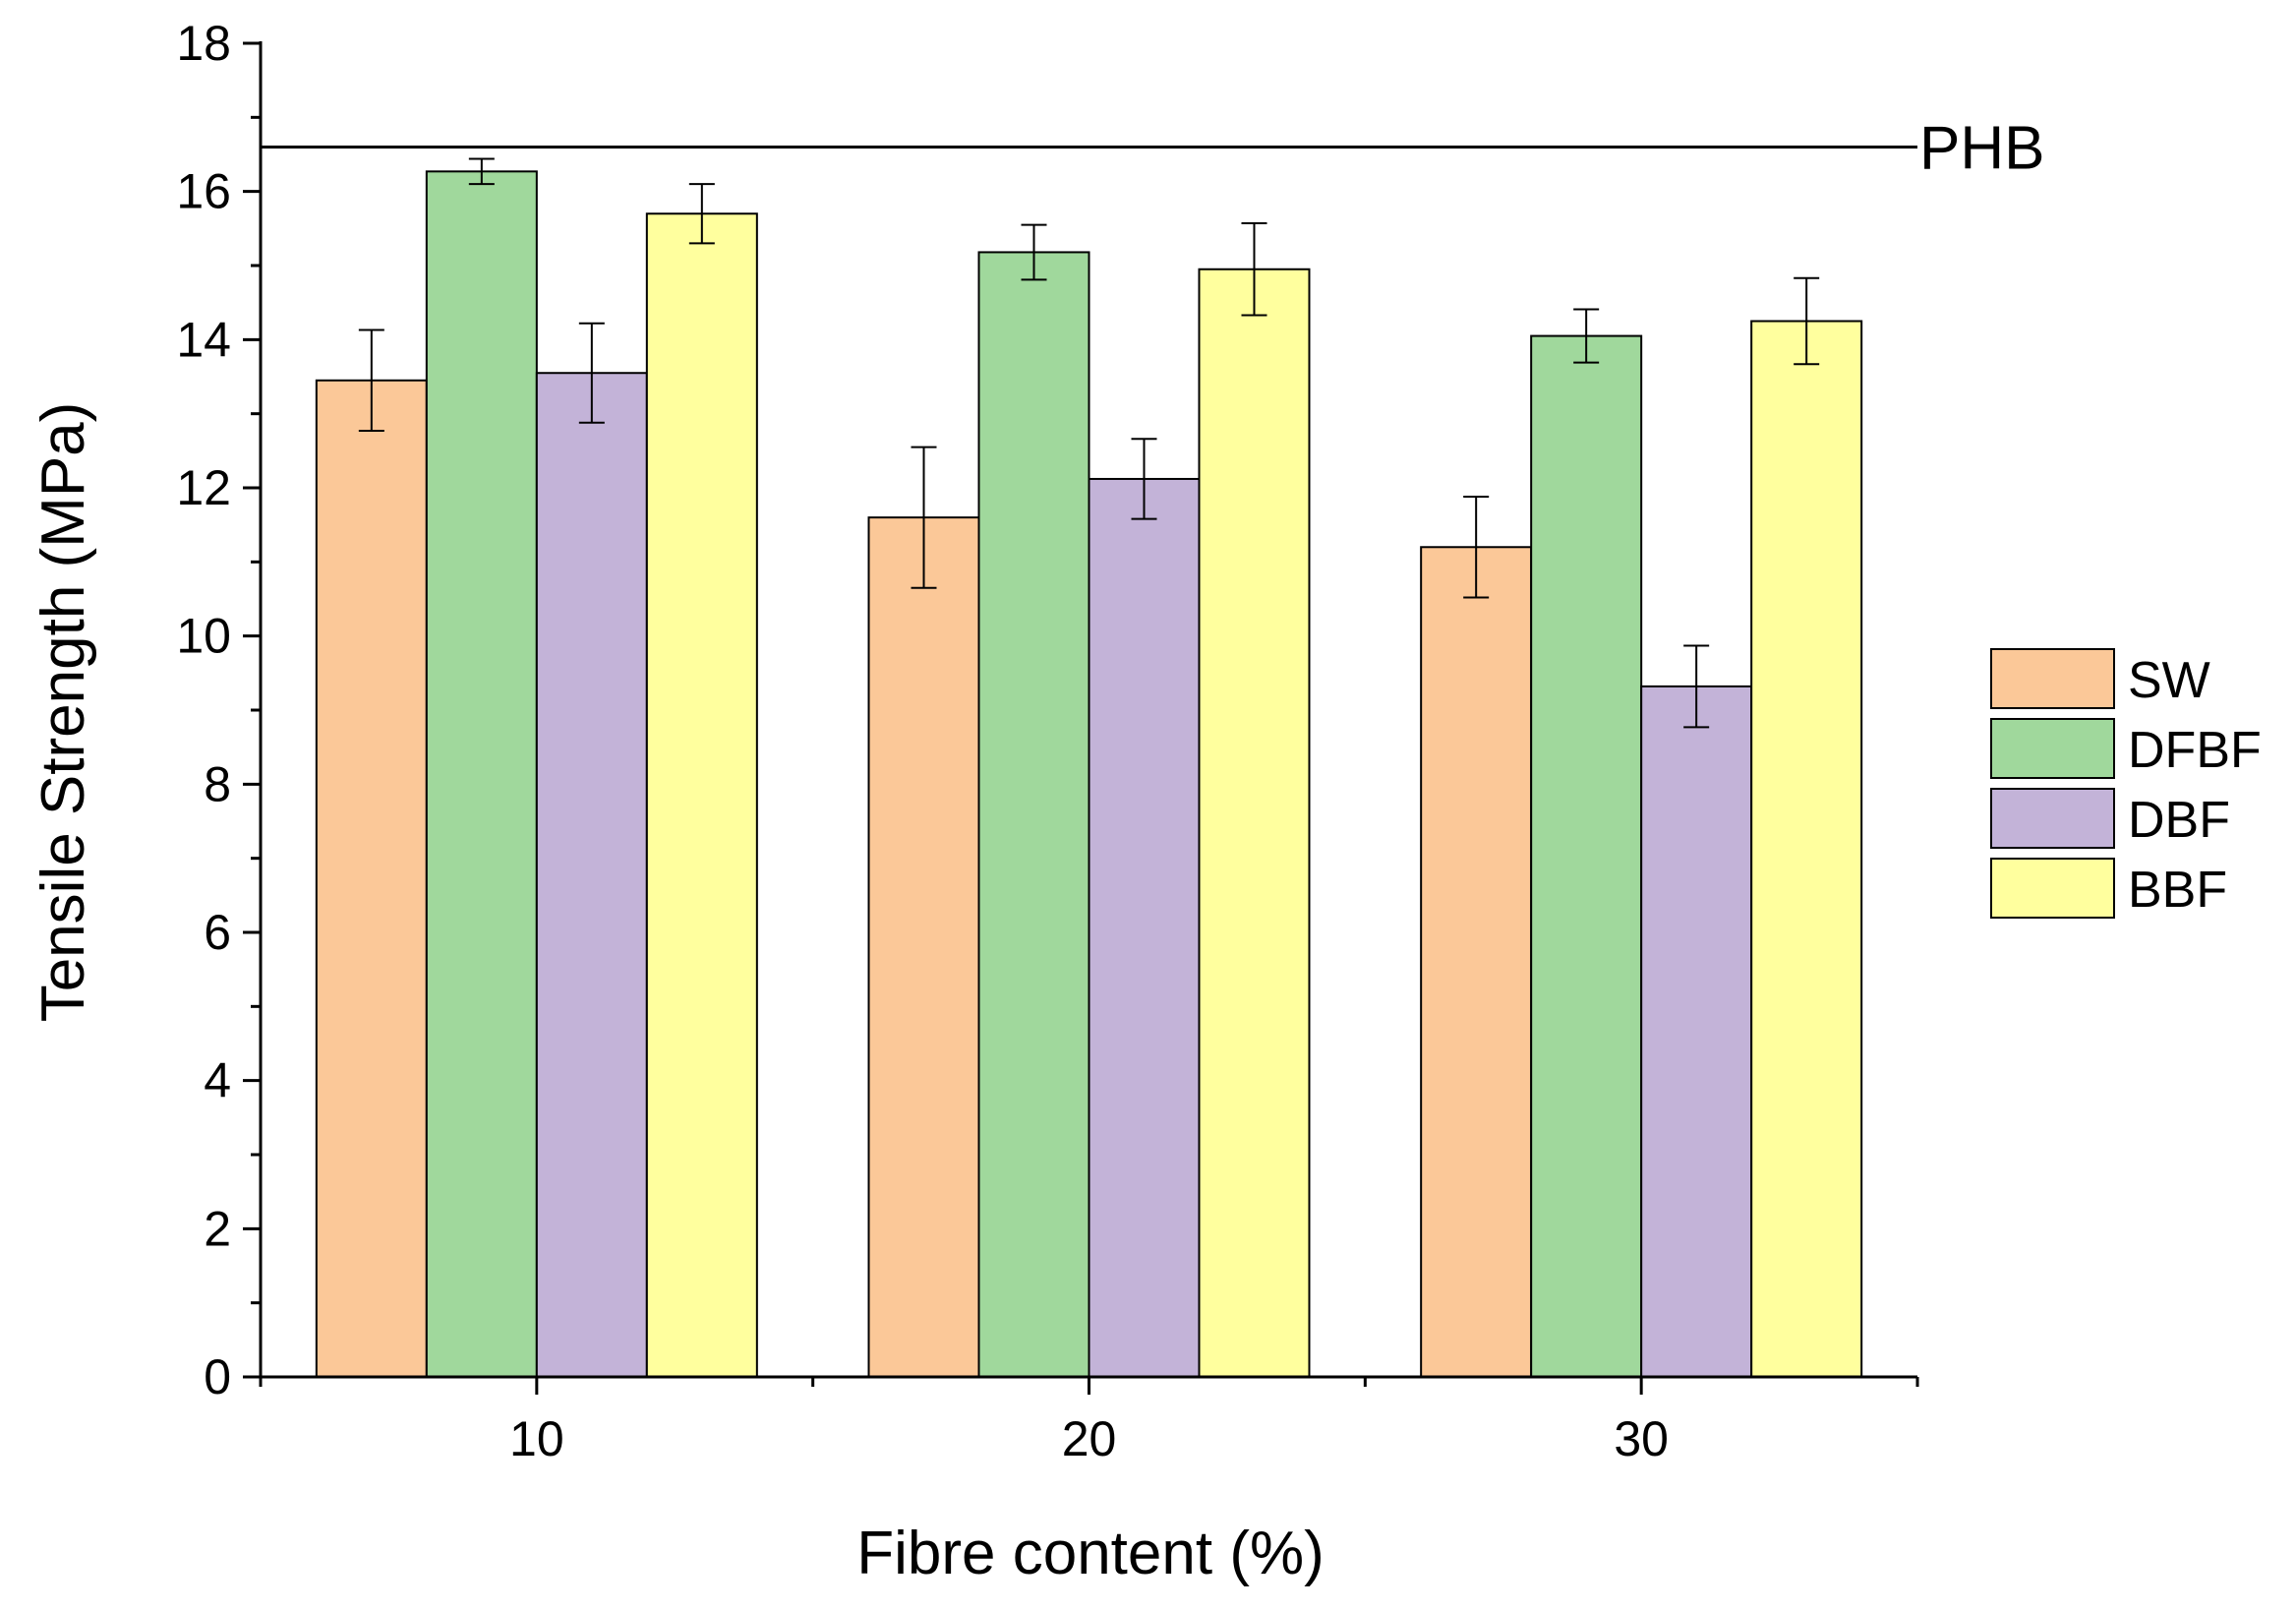 This screenshot has width=2296, height=1611. Describe the element at coordinates (1152, 148) in the screenshot. I see `reference-line-layer: PHB` at that location.